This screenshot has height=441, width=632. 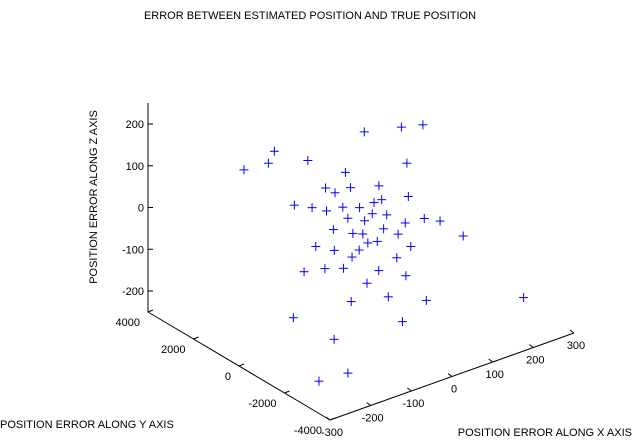 What do you see at coordinates (308, 431) in the screenshot?
I see `y-tick-label: -4000` at bounding box center [308, 431].